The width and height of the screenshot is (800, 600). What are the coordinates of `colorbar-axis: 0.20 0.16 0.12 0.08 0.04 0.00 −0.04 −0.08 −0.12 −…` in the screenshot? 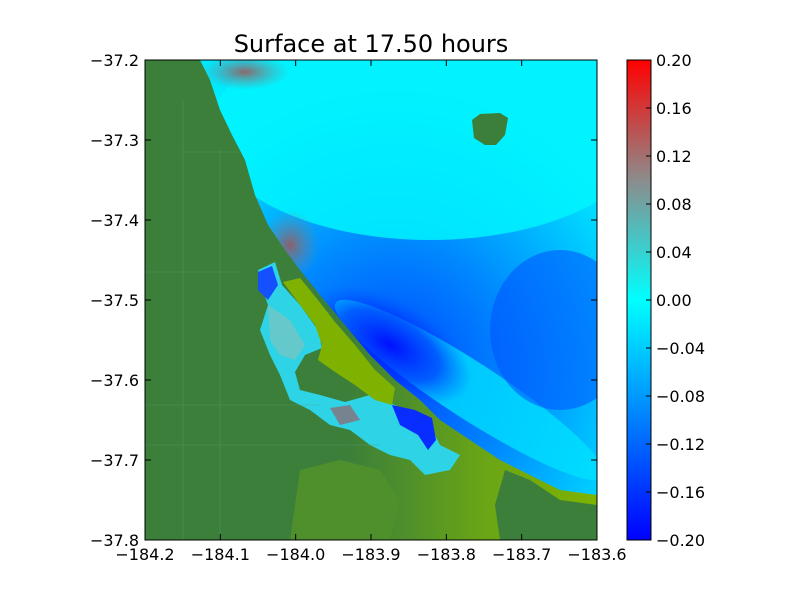 It's located at (675, 300).